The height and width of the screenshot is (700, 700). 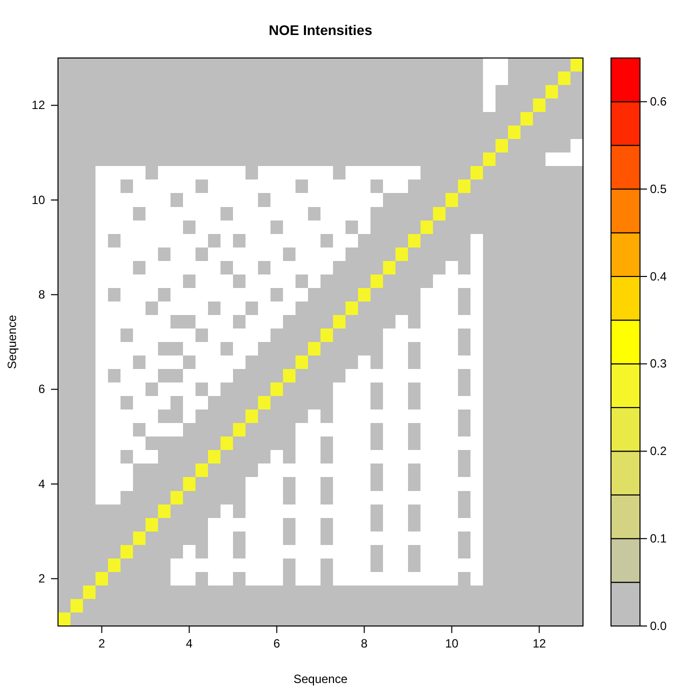 What do you see at coordinates (42, 483) in the screenshot?
I see `y-tick-label: 4` at bounding box center [42, 483].